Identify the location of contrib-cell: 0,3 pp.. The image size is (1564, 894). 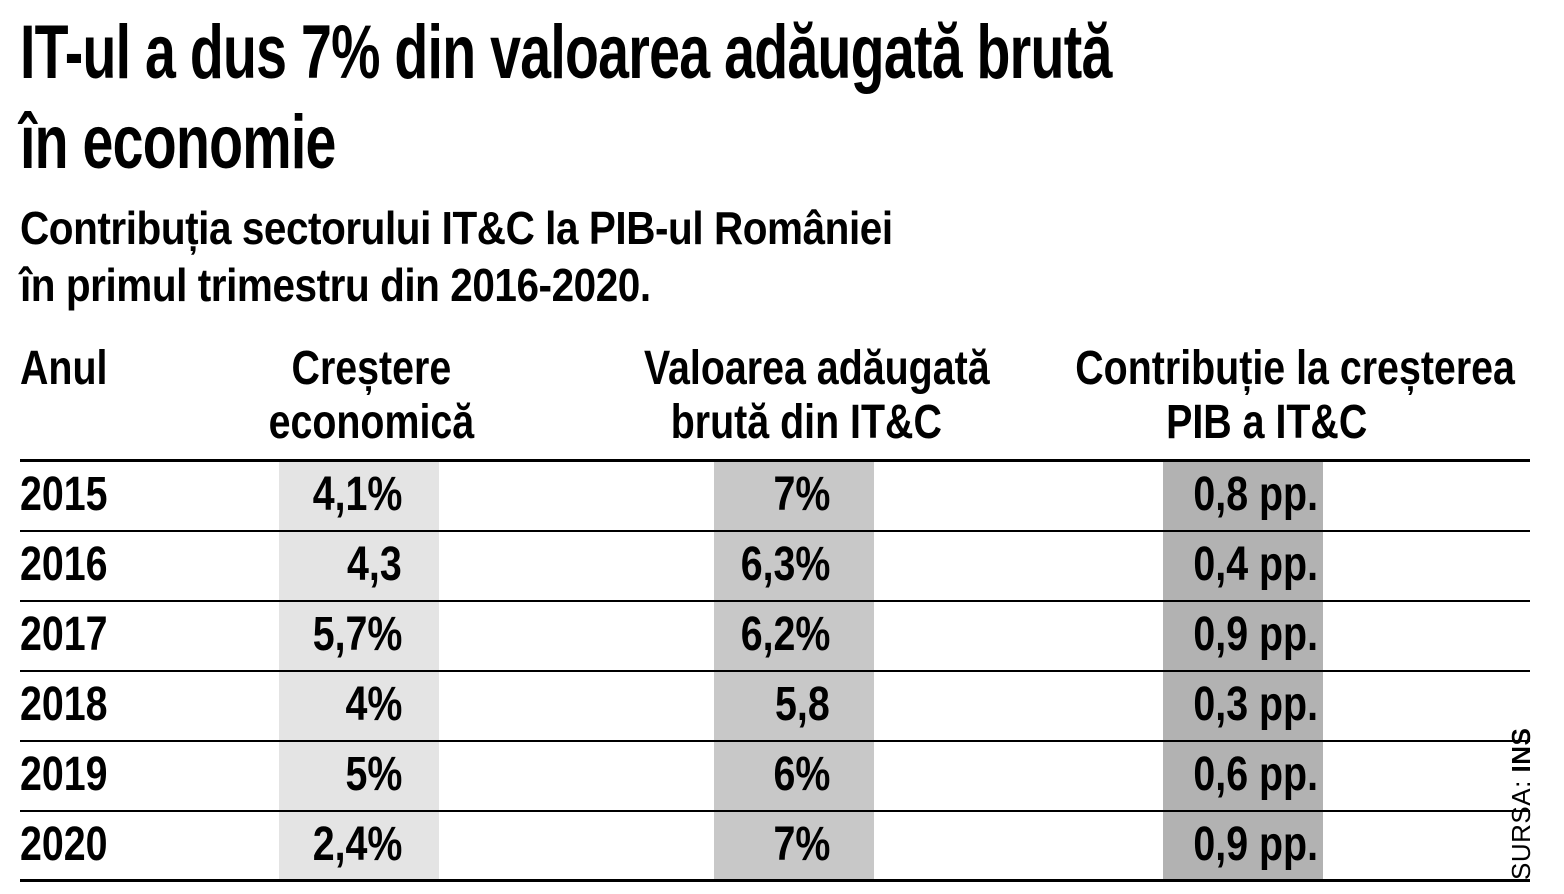
(1255, 704).